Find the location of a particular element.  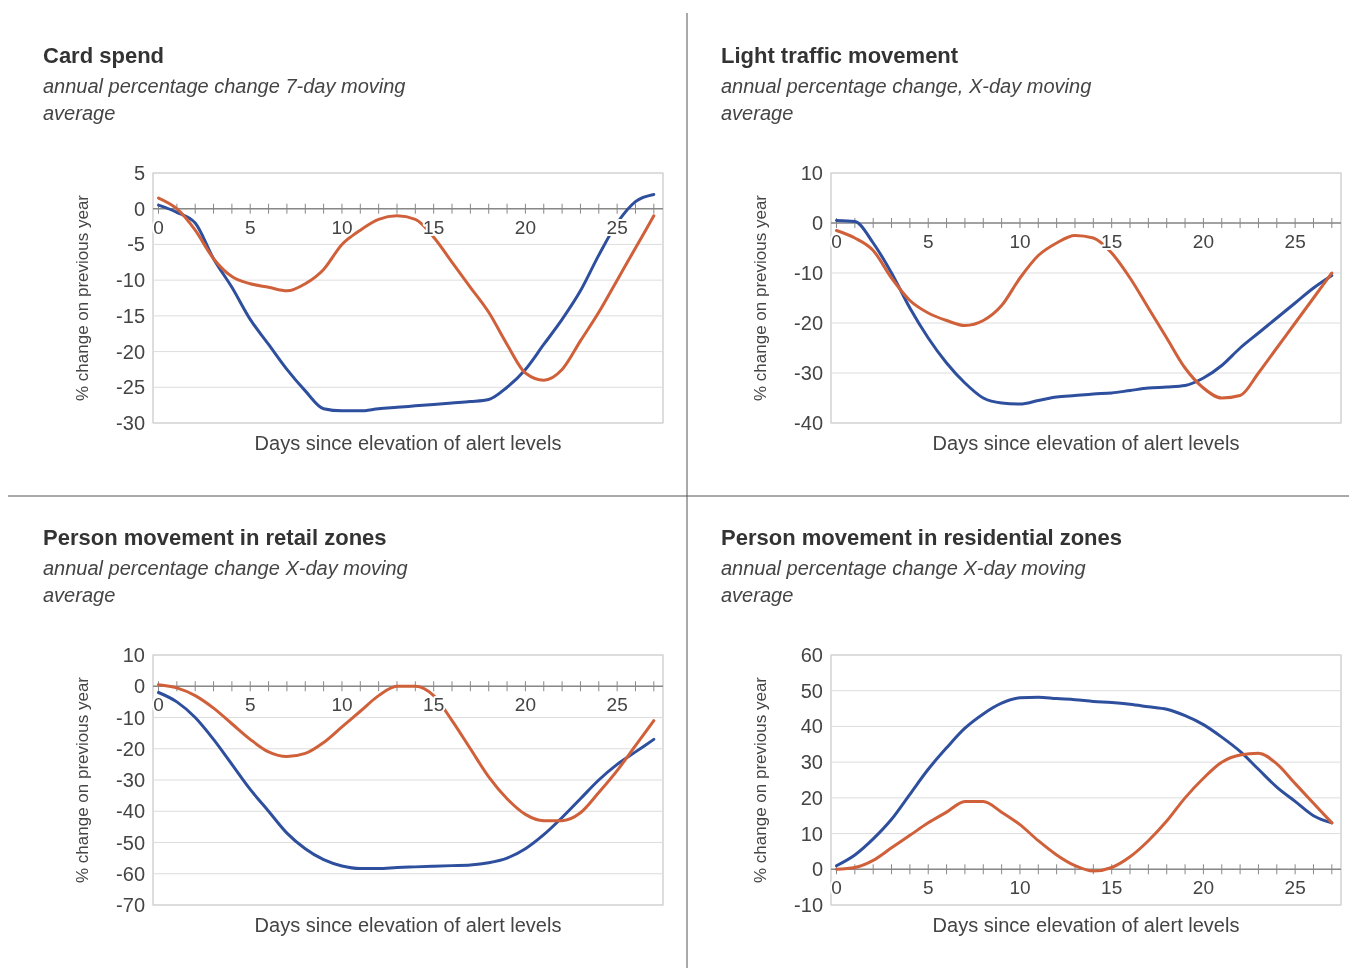

y-tick-label: -60 is located at coordinates (130, 873).